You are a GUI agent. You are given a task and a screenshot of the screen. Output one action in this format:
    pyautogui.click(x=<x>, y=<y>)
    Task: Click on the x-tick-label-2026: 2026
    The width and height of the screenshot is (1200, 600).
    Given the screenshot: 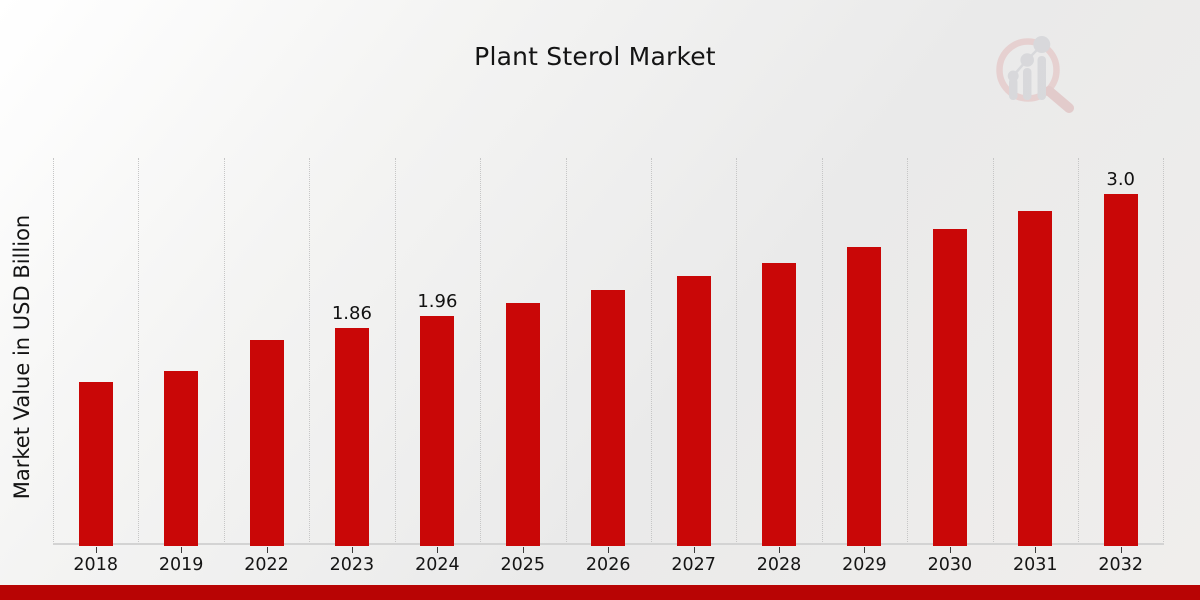 What is the action you would take?
    pyautogui.click(x=608, y=565)
    